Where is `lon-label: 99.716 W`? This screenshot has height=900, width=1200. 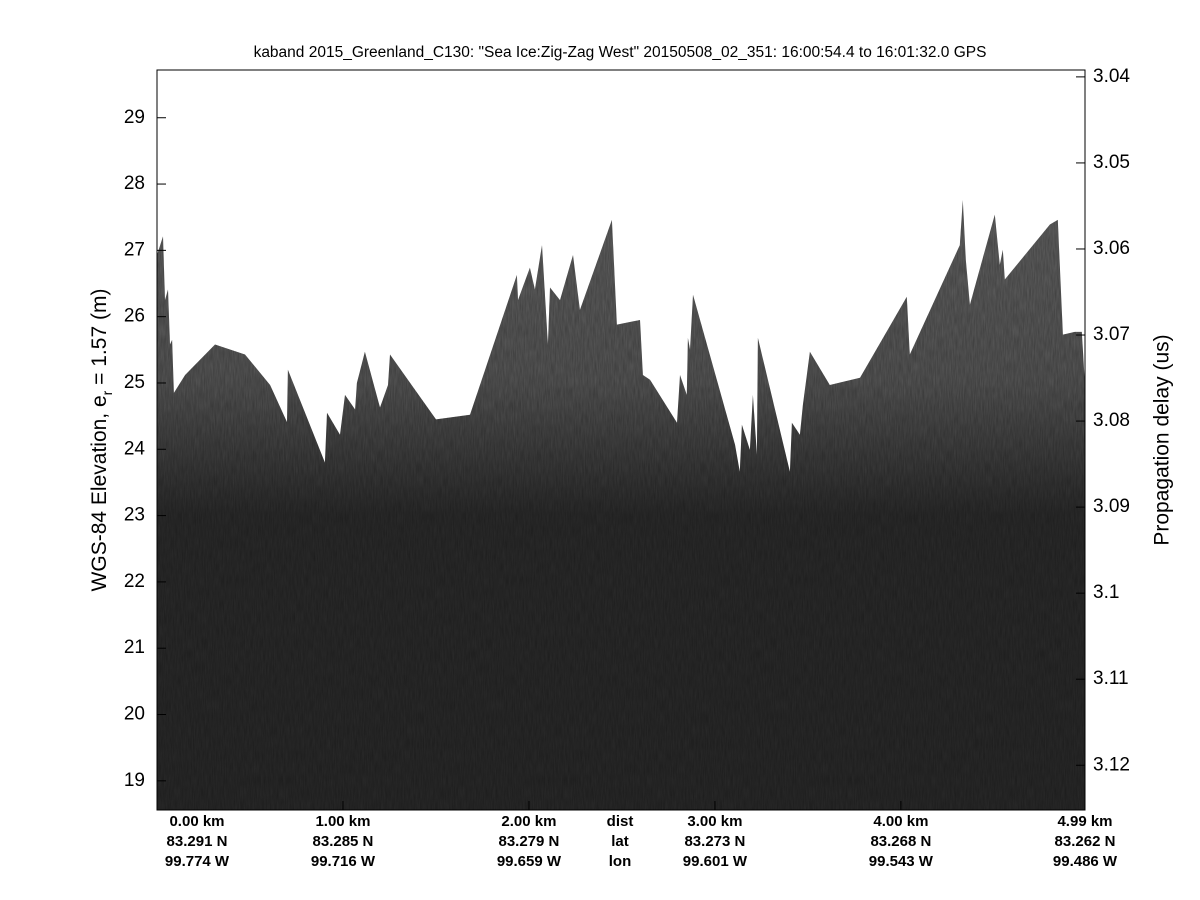
lon-label: 99.716 W is located at coordinates (343, 861).